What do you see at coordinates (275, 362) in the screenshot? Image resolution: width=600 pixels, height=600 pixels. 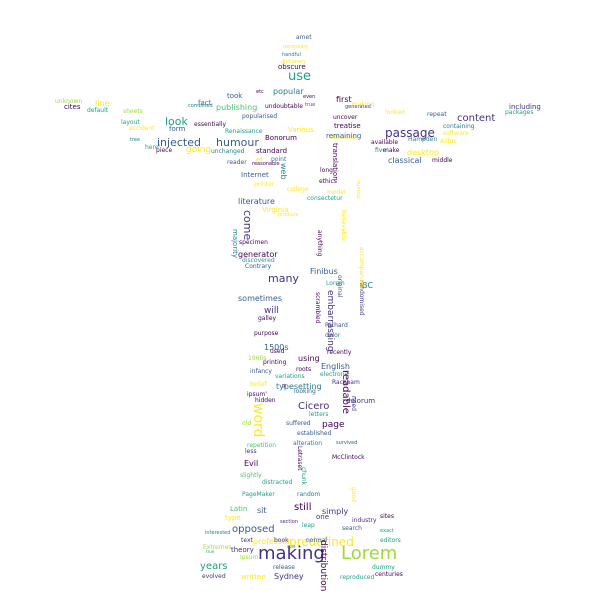 I see `cloud-word: printing` at bounding box center [275, 362].